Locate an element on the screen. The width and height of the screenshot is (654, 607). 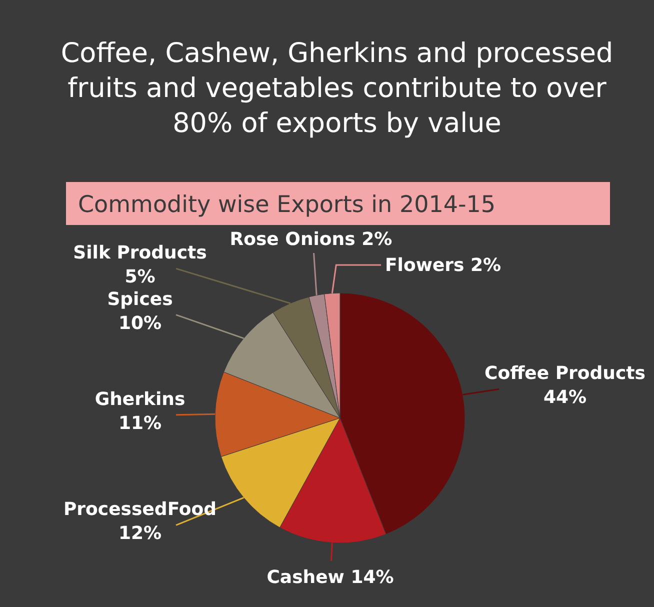
slice-label: Silk Products is located at coordinates (140, 253).